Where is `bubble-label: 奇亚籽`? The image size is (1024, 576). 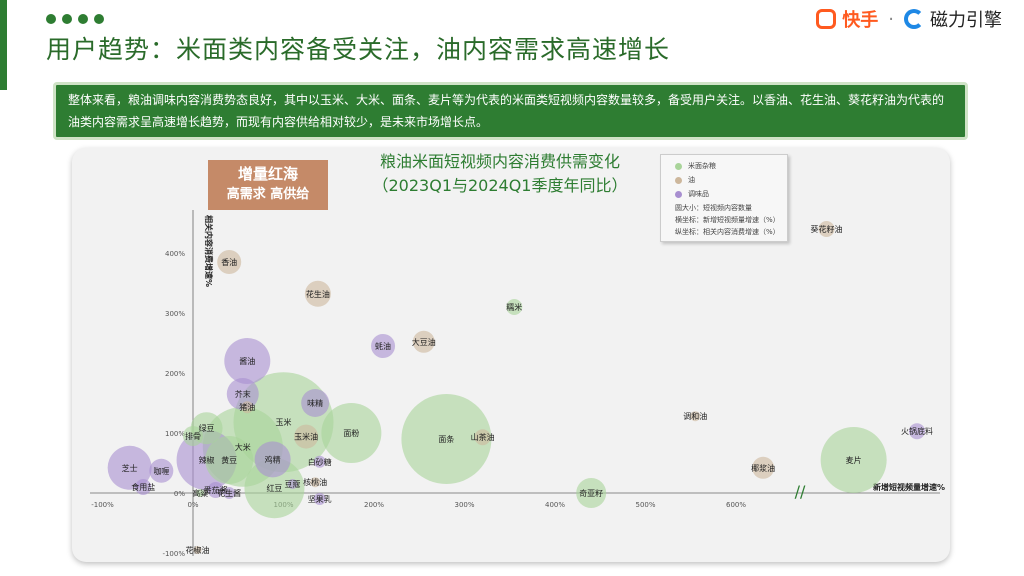 bubble-label: 奇亚籽 is located at coordinates (591, 493).